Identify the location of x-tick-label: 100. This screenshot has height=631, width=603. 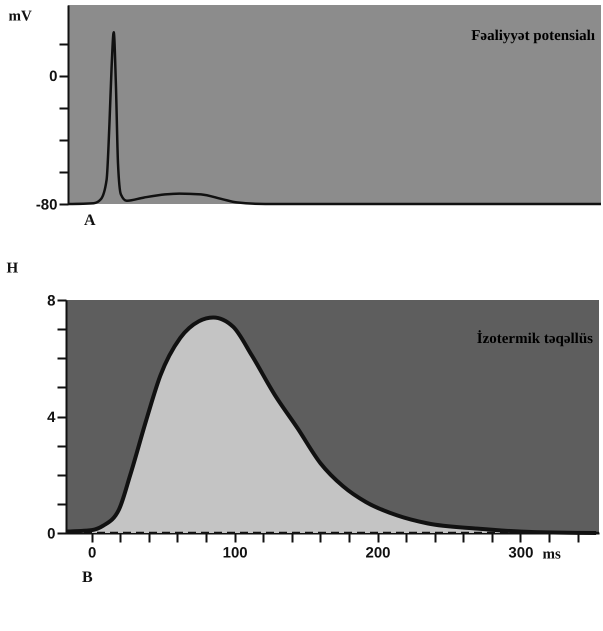
(235, 553).